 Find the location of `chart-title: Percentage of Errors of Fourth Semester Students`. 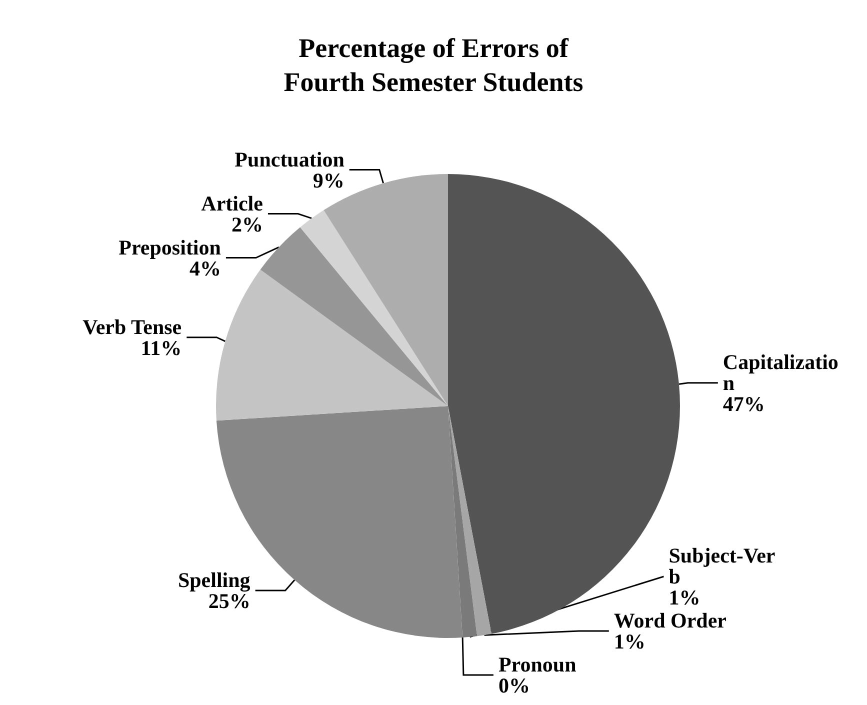

chart-title: Percentage of Errors of Fourth Semester Students is located at coordinates (434, 65).